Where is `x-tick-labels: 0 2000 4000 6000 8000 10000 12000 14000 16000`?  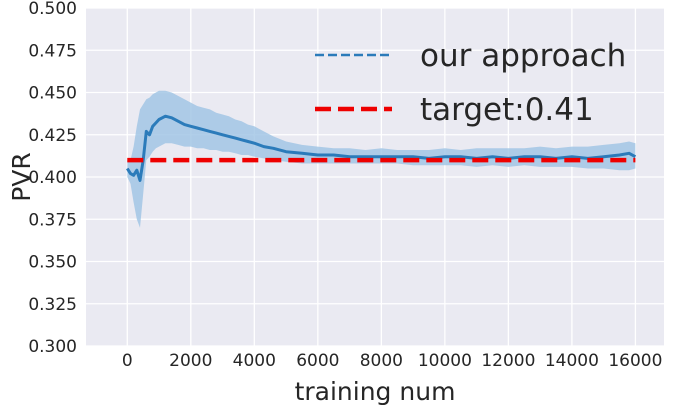
x-tick-labels: 0 2000 4000 6000 8000 10000 12000 14000 16000 is located at coordinates (392, 361).